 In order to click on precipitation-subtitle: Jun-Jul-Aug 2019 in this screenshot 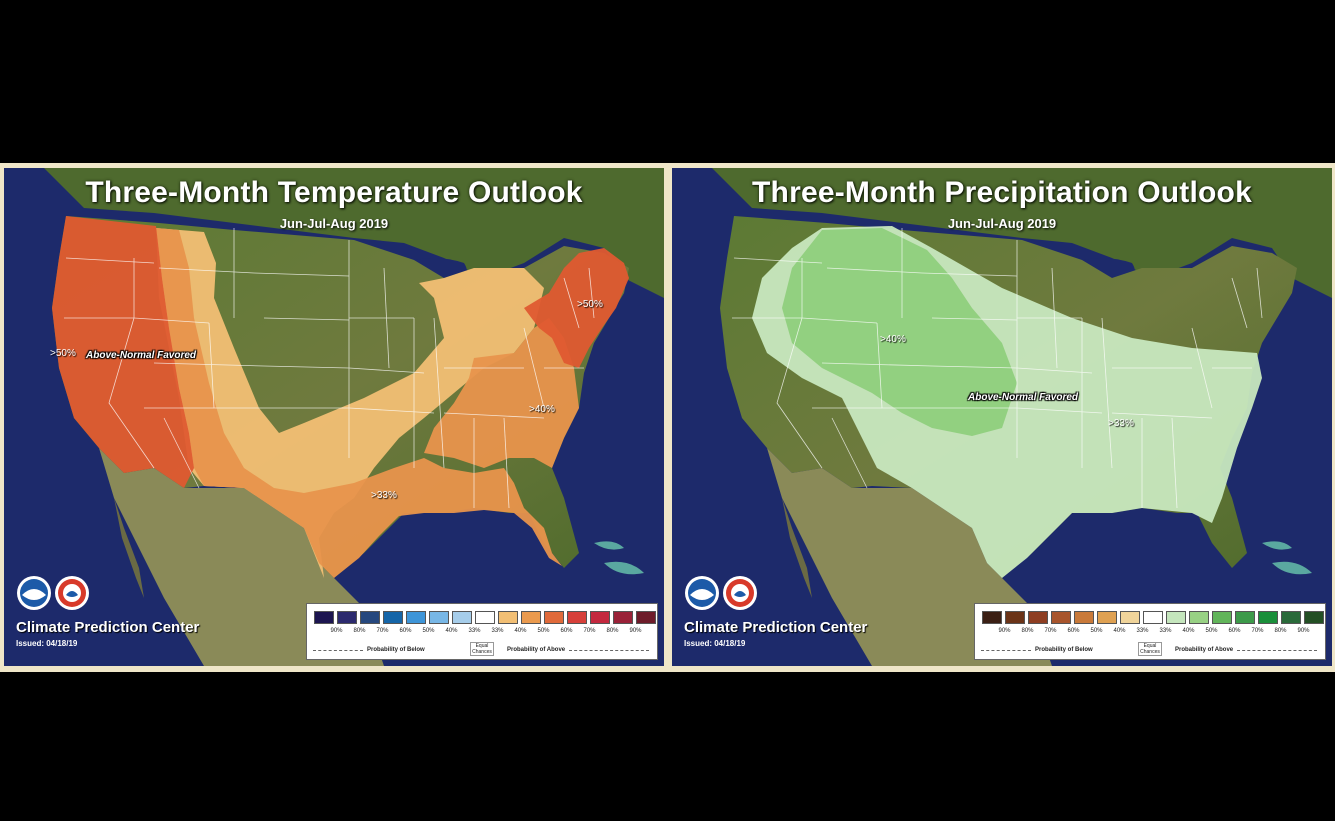, I will do `click(1002, 223)`.